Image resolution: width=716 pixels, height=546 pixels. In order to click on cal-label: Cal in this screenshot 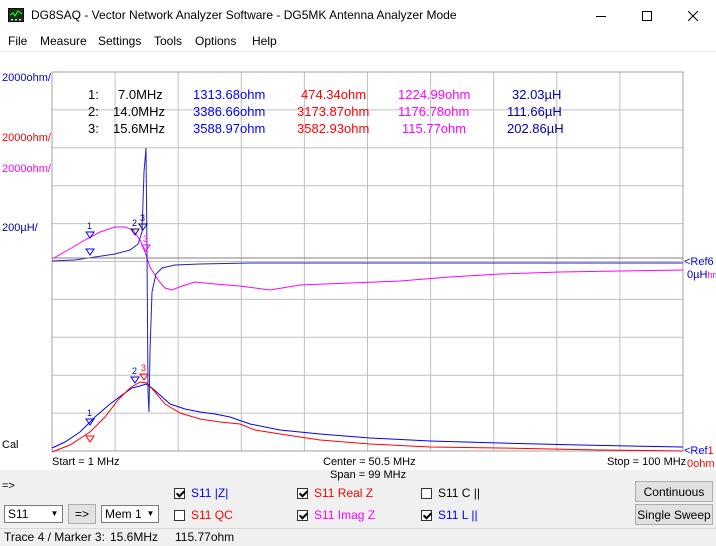, I will do `click(10, 445)`.